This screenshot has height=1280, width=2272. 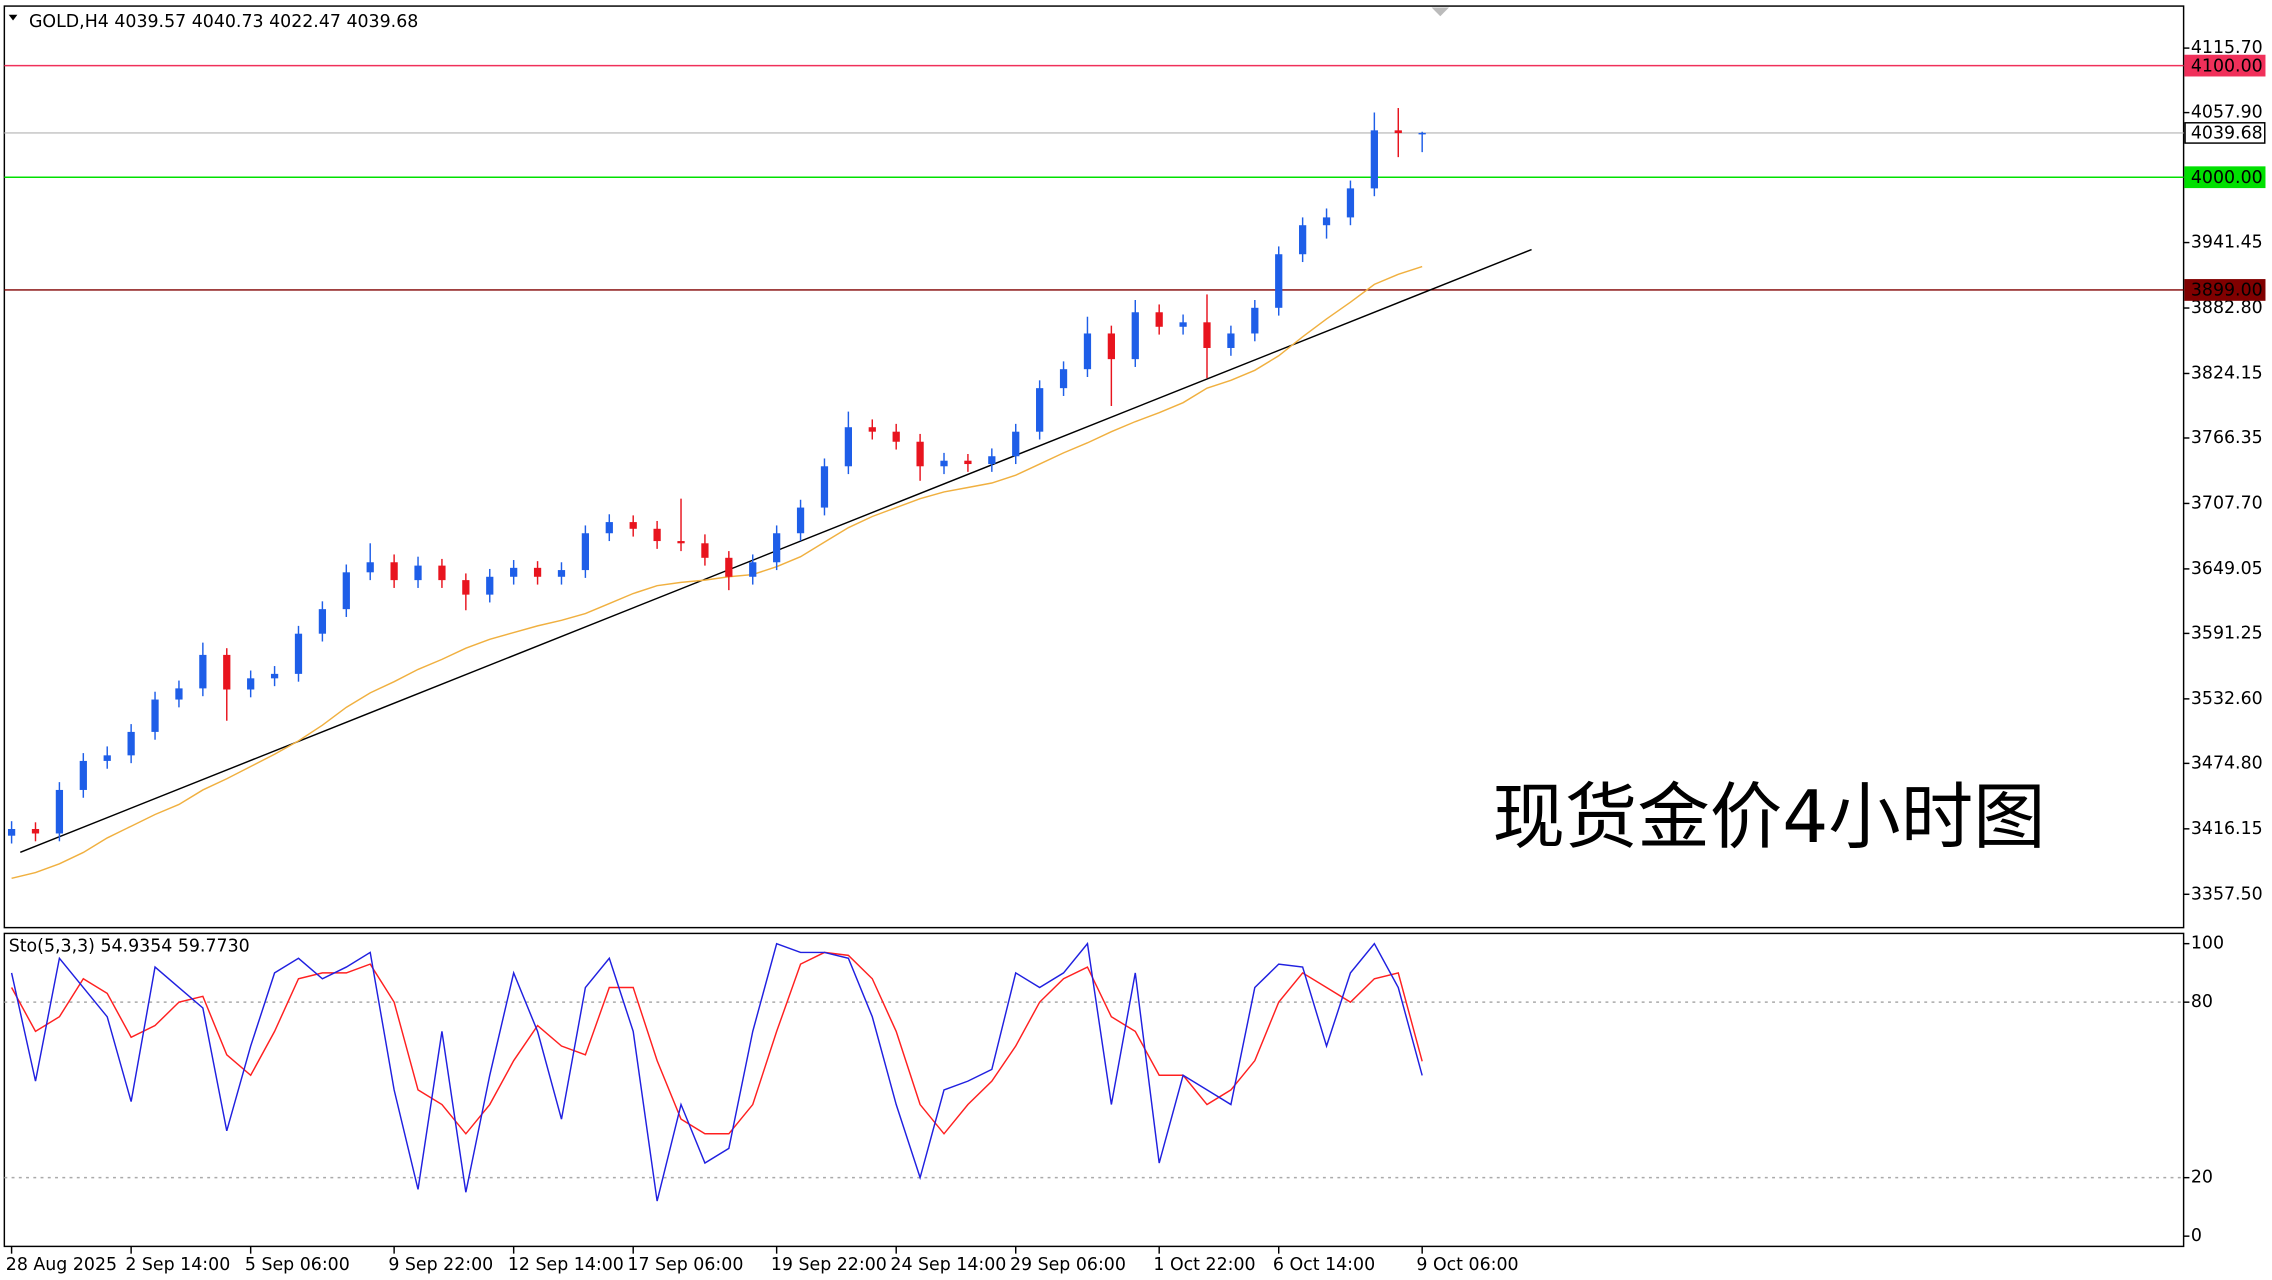 What do you see at coordinates (566, 1265) in the screenshot?
I see `x-tick-label: 12 Sep 14:00` at bounding box center [566, 1265].